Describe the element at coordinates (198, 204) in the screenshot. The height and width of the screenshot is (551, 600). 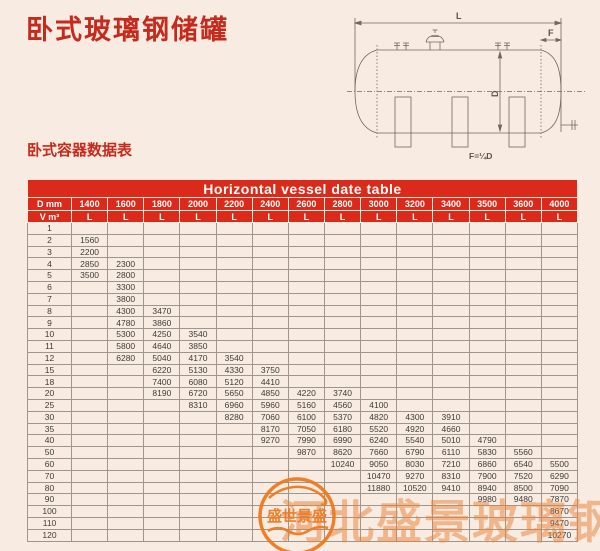
I see `col-header-2000: 2000` at that location.